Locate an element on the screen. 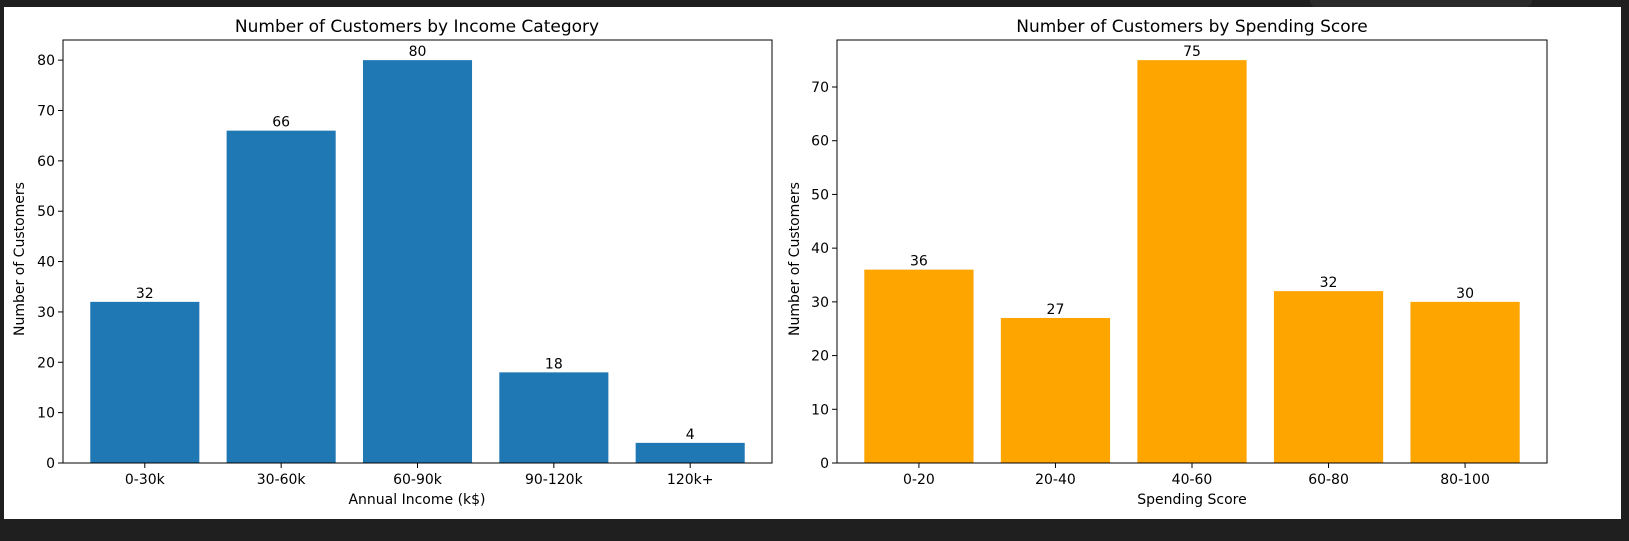 The image size is (1629, 541). bar-value-label: 80 is located at coordinates (418, 52).